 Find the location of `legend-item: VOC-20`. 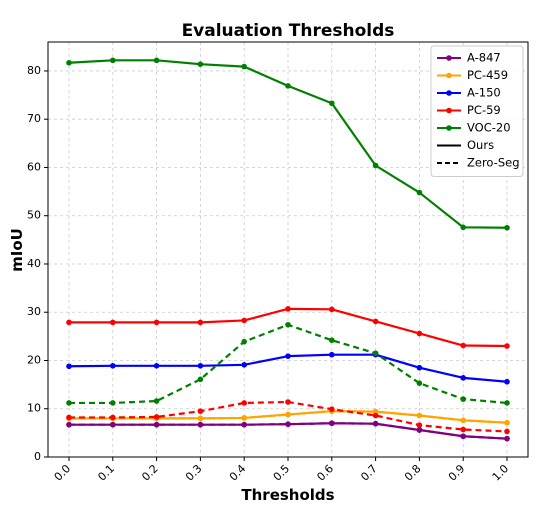

legend-item: VOC-20 is located at coordinates (474, 128).